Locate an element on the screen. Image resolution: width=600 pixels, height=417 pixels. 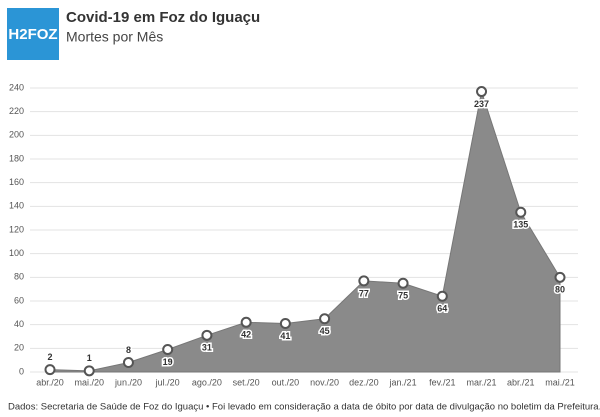
x-tick-label: abr./20 is located at coordinates (50, 382).